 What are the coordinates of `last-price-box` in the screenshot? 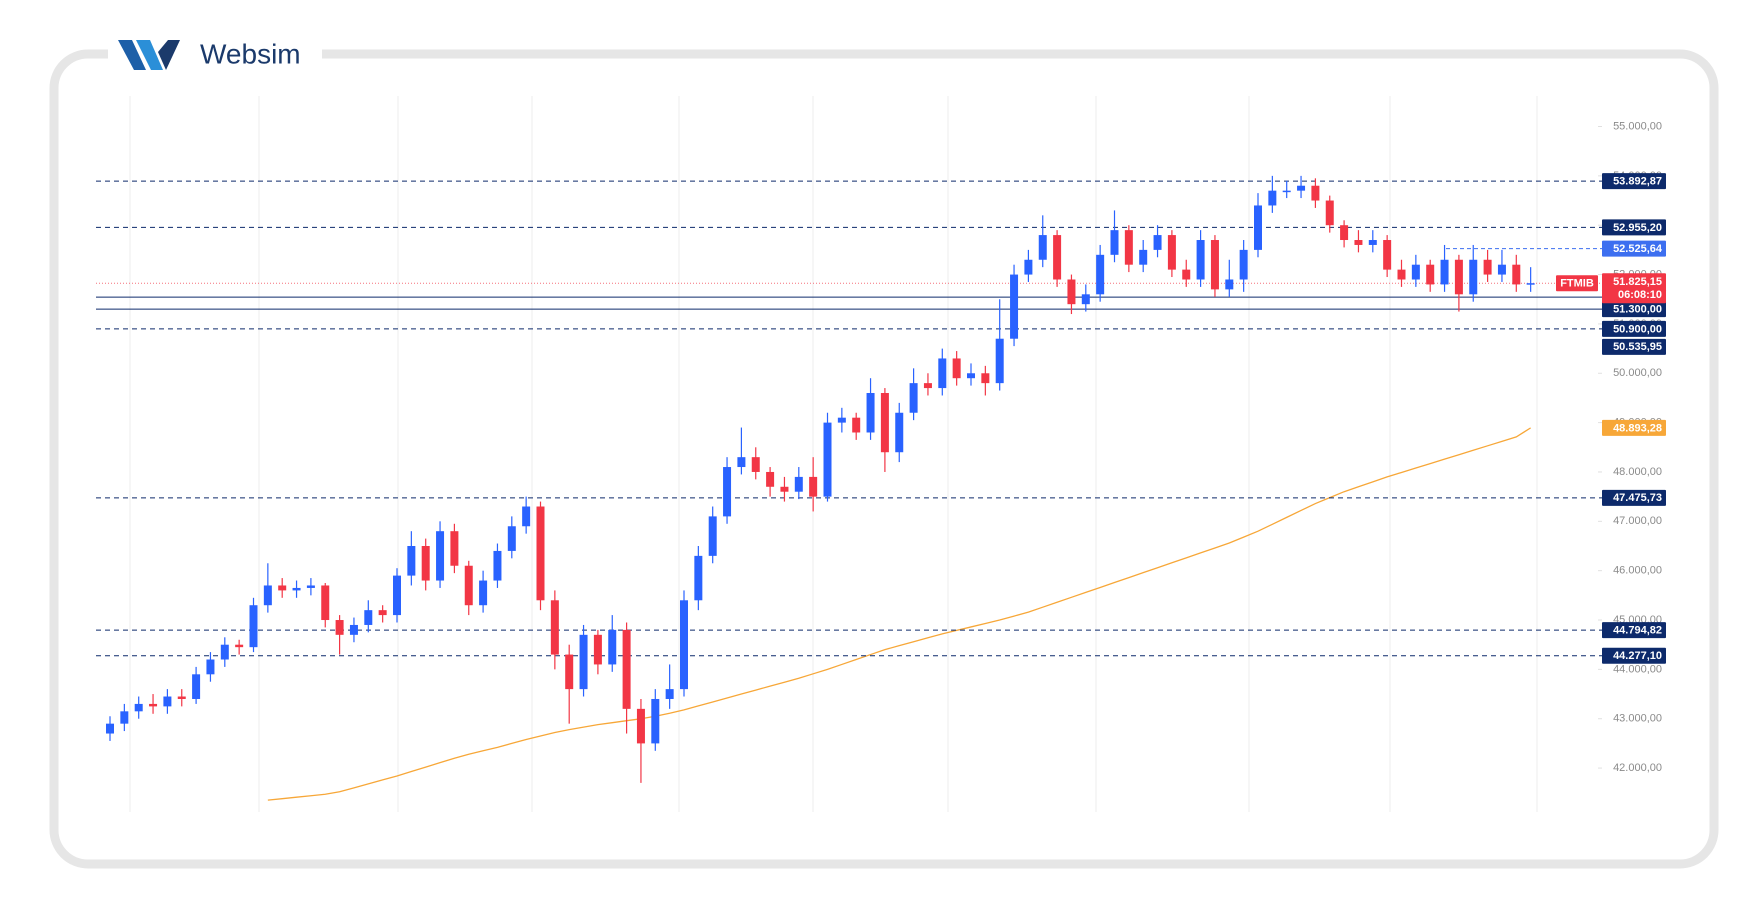 It's located at (1634, 288).